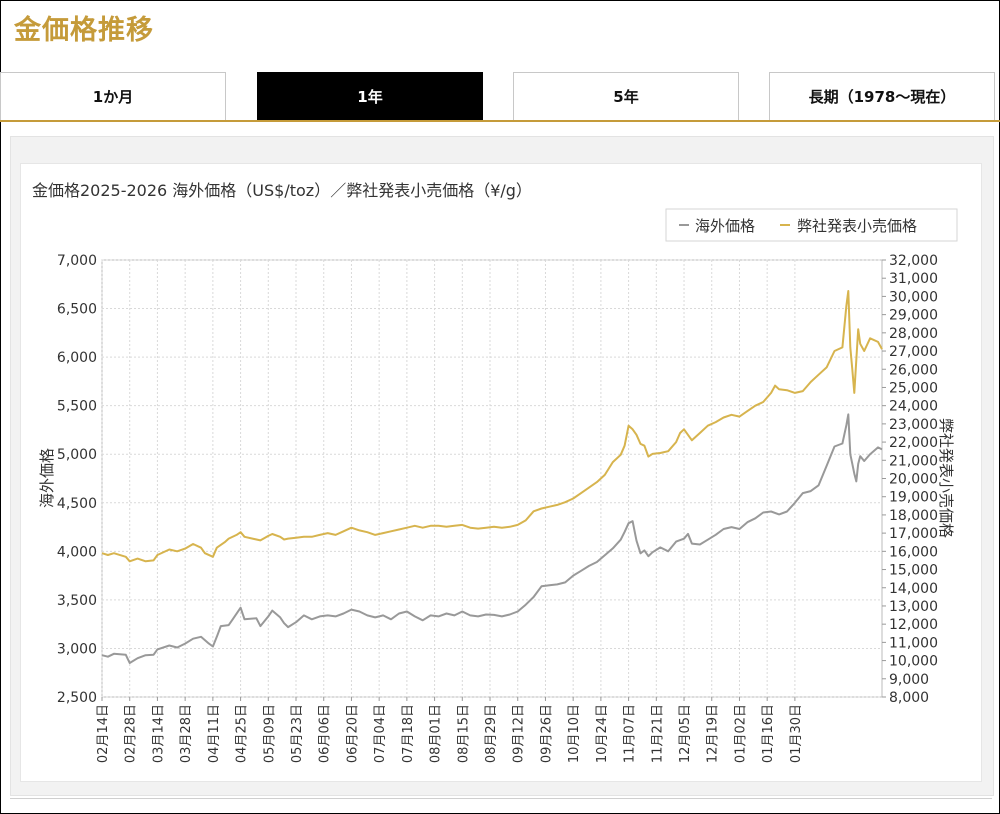 Image resolution: width=1000 pixels, height=814 pixels. I want to click on x-tick-label: 04月11日, so click(214, 733).